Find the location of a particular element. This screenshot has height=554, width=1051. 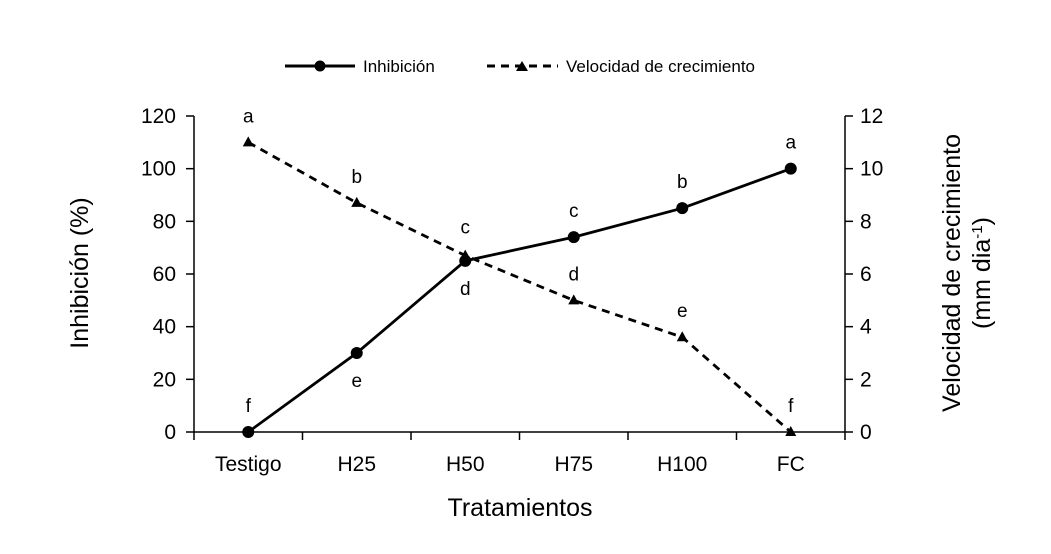

x-tick-label: H50 is located at coordinates (465, 464).